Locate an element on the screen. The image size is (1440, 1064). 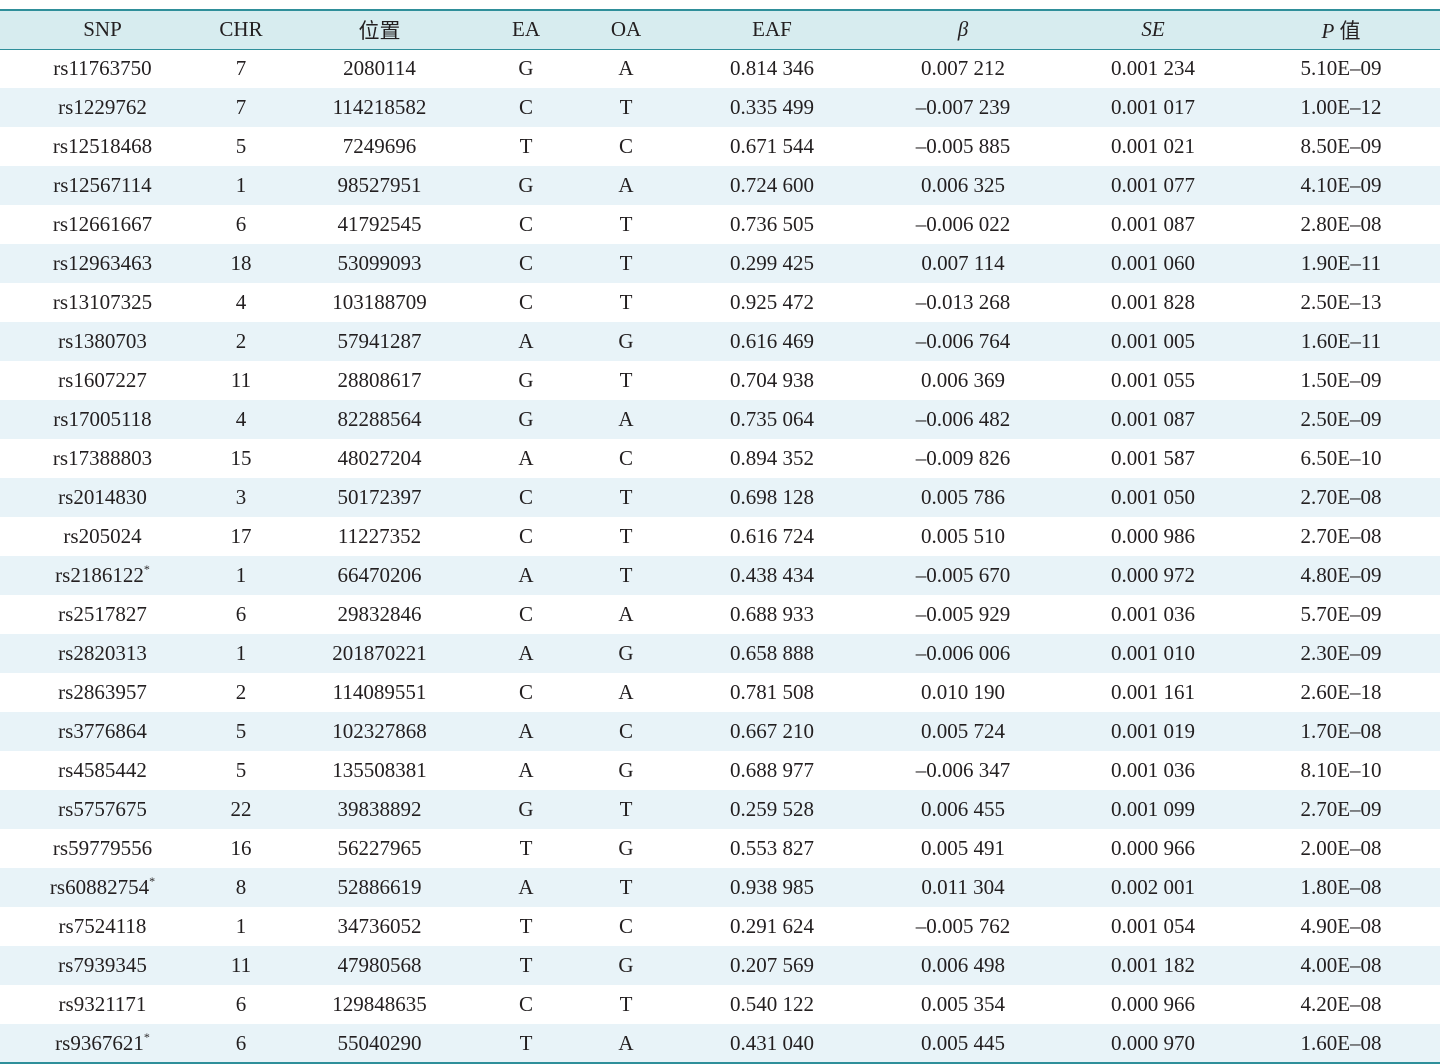
table-cell: 0.736 505 is located at coordinates (772, 224).